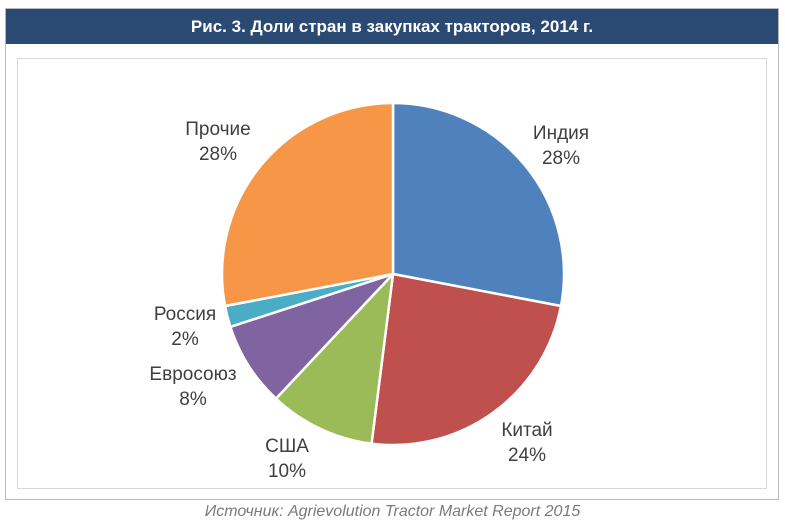 The width and height of the screenshot is (785, 526). Describe the element at coordinates (527, 430) in the screenshot. I see `slice-label-name: Китай` at that location.